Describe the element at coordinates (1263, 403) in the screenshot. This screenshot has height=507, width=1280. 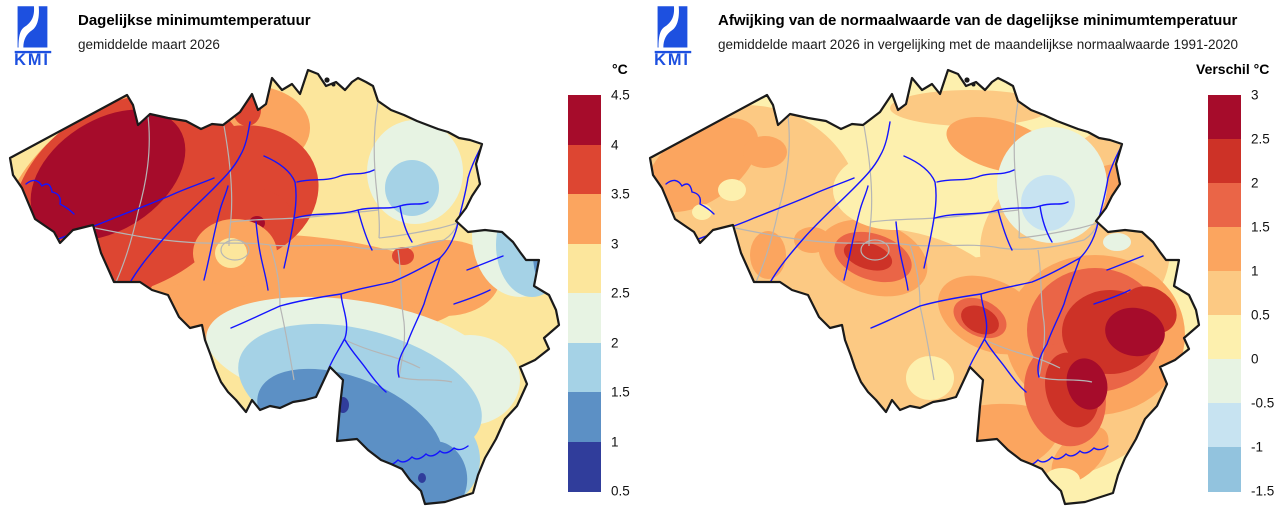
I see `colorbar-tick-label: -0.5` at that location.